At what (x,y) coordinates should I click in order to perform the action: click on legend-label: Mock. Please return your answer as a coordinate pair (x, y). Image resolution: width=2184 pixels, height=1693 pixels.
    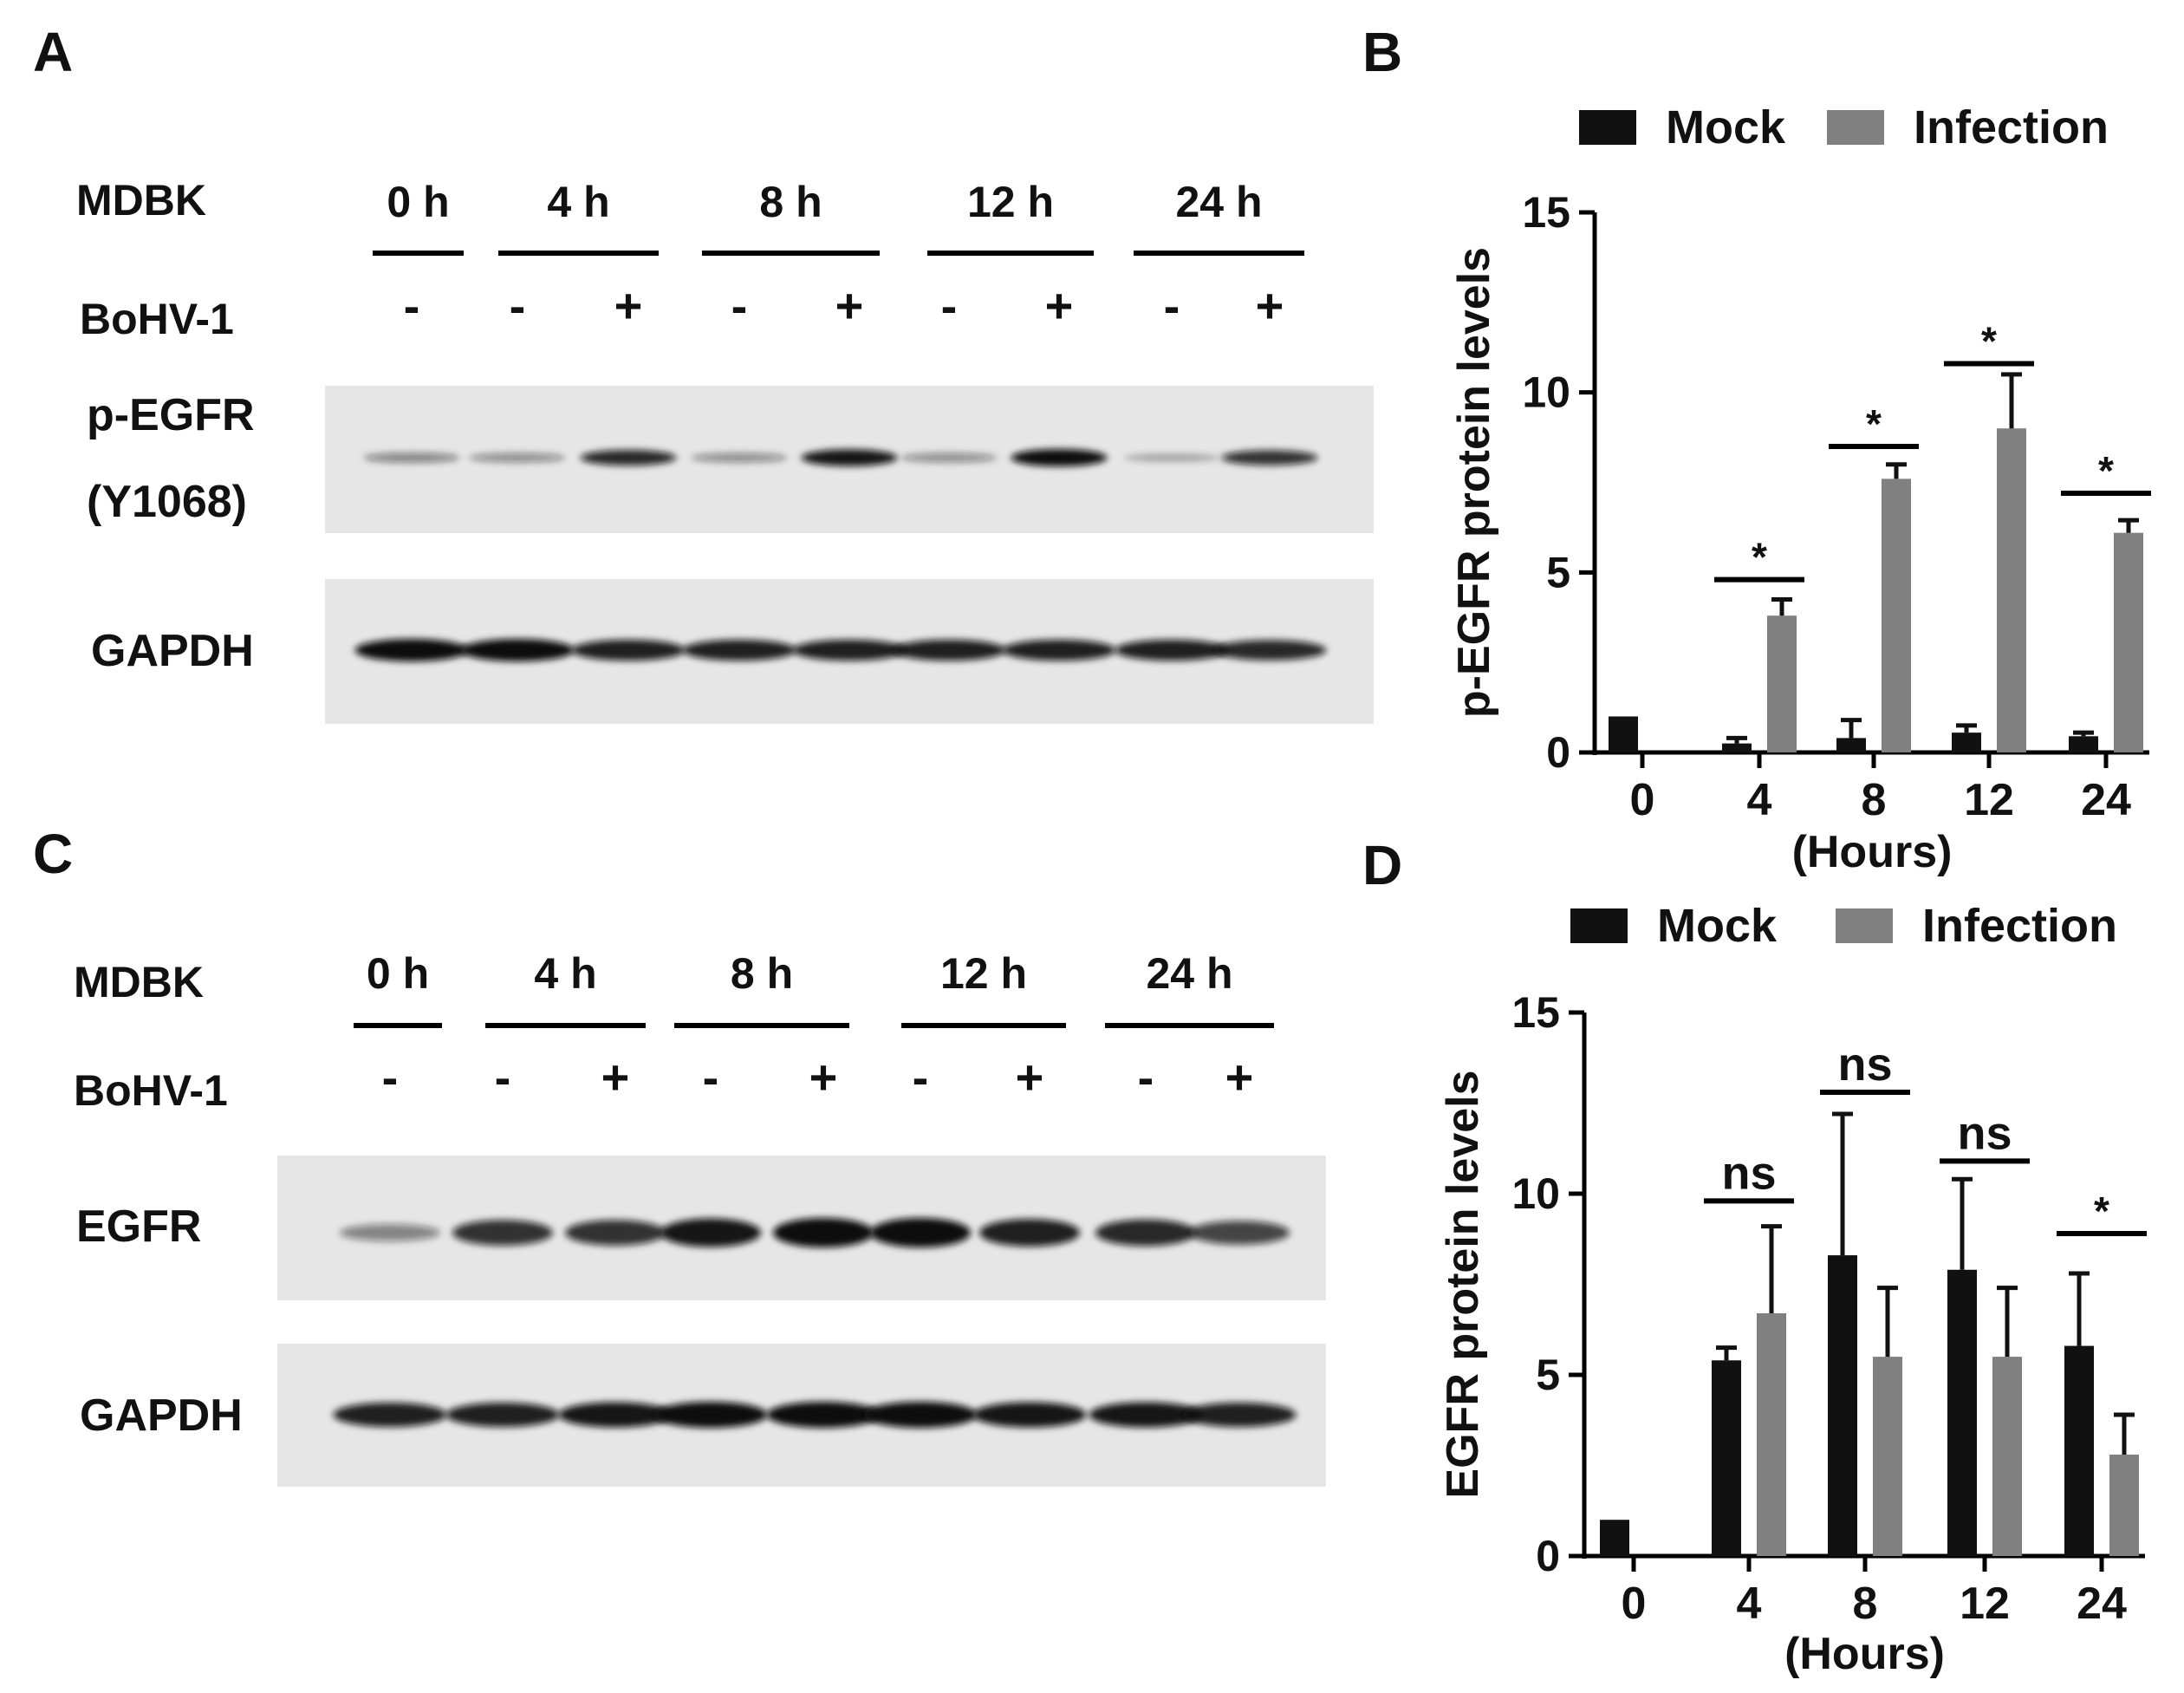
    Looking at the image, I should click on (1717, 926).